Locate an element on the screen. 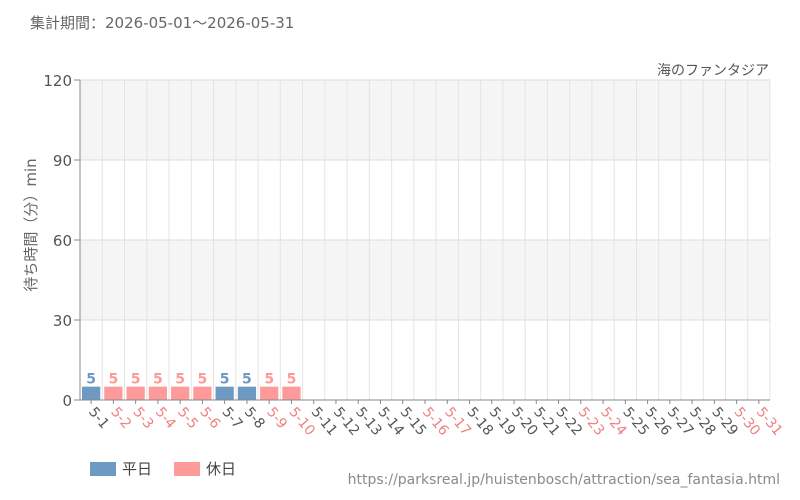 The height and width of the screenshot is (500, 800). x-tick-label: 5-6 is located at coordinates (209, 418).